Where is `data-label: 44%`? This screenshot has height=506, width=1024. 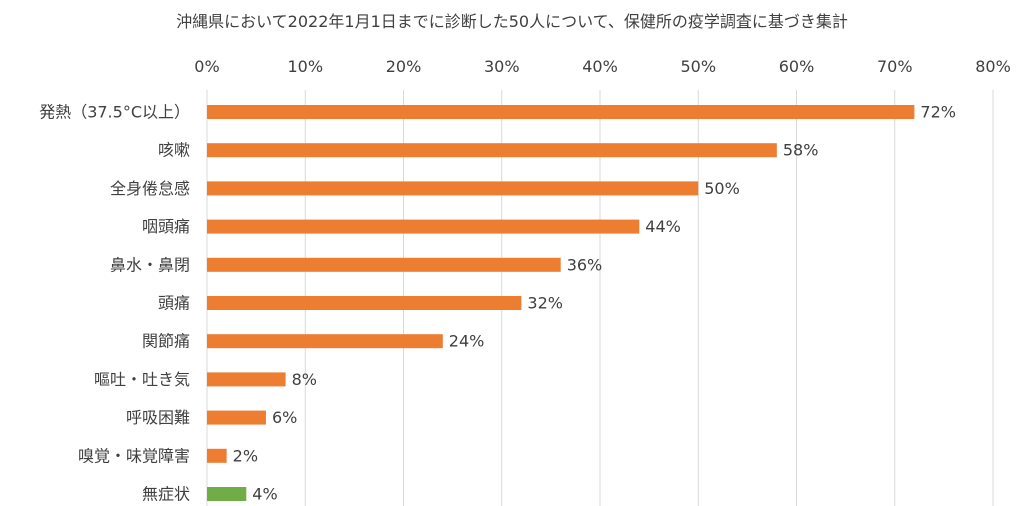 data-label: 44% is located at coordinates (663, 226).